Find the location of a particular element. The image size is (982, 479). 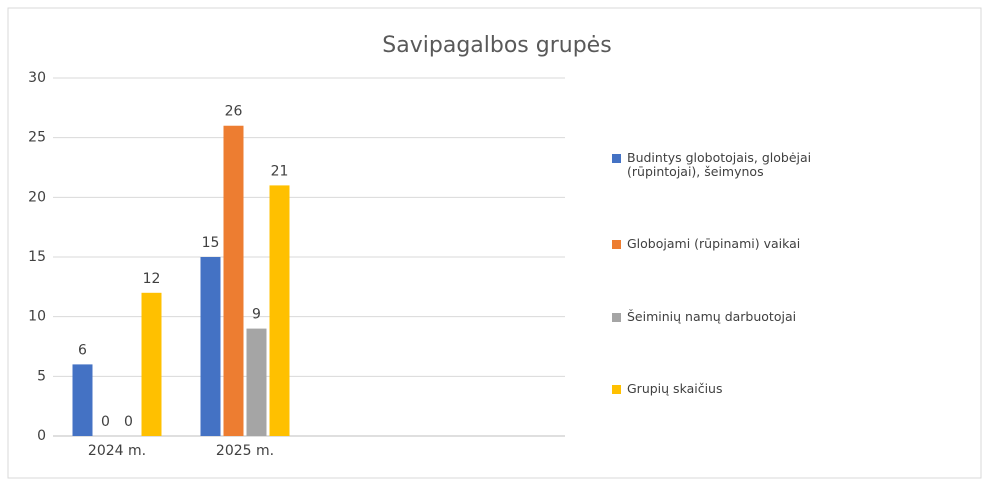

legend-label: Šeiminių namų darbuotojai is located at coordinates (712, 316).